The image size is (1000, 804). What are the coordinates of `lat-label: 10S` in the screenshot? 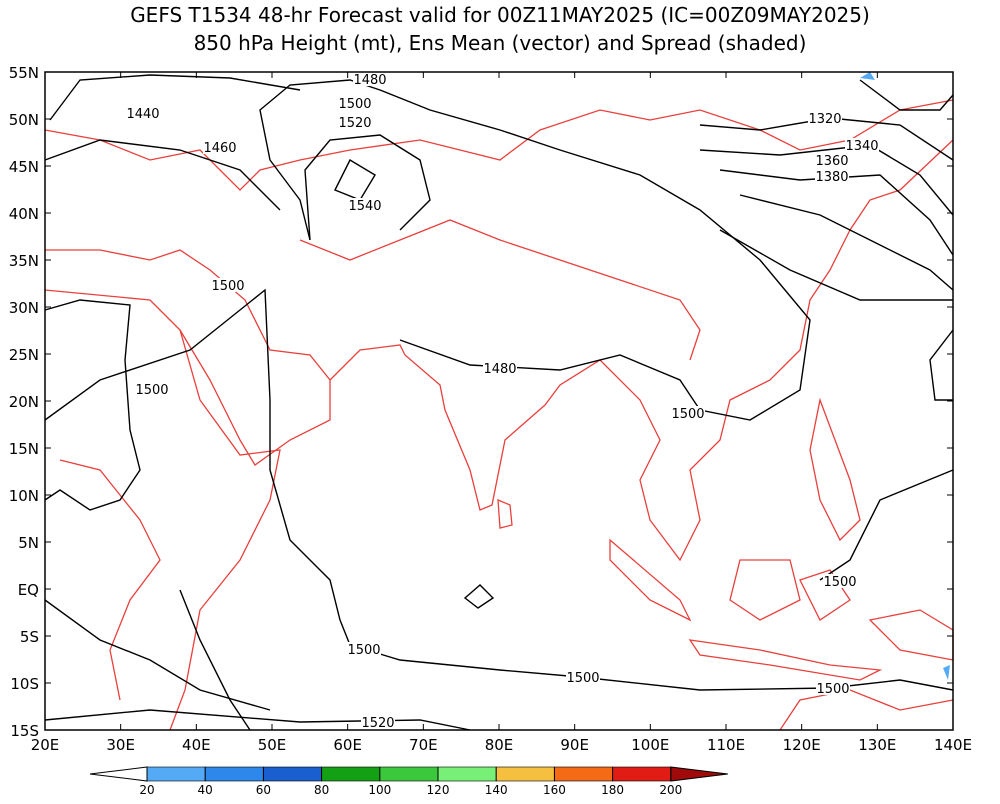 It's located at (24, 684).